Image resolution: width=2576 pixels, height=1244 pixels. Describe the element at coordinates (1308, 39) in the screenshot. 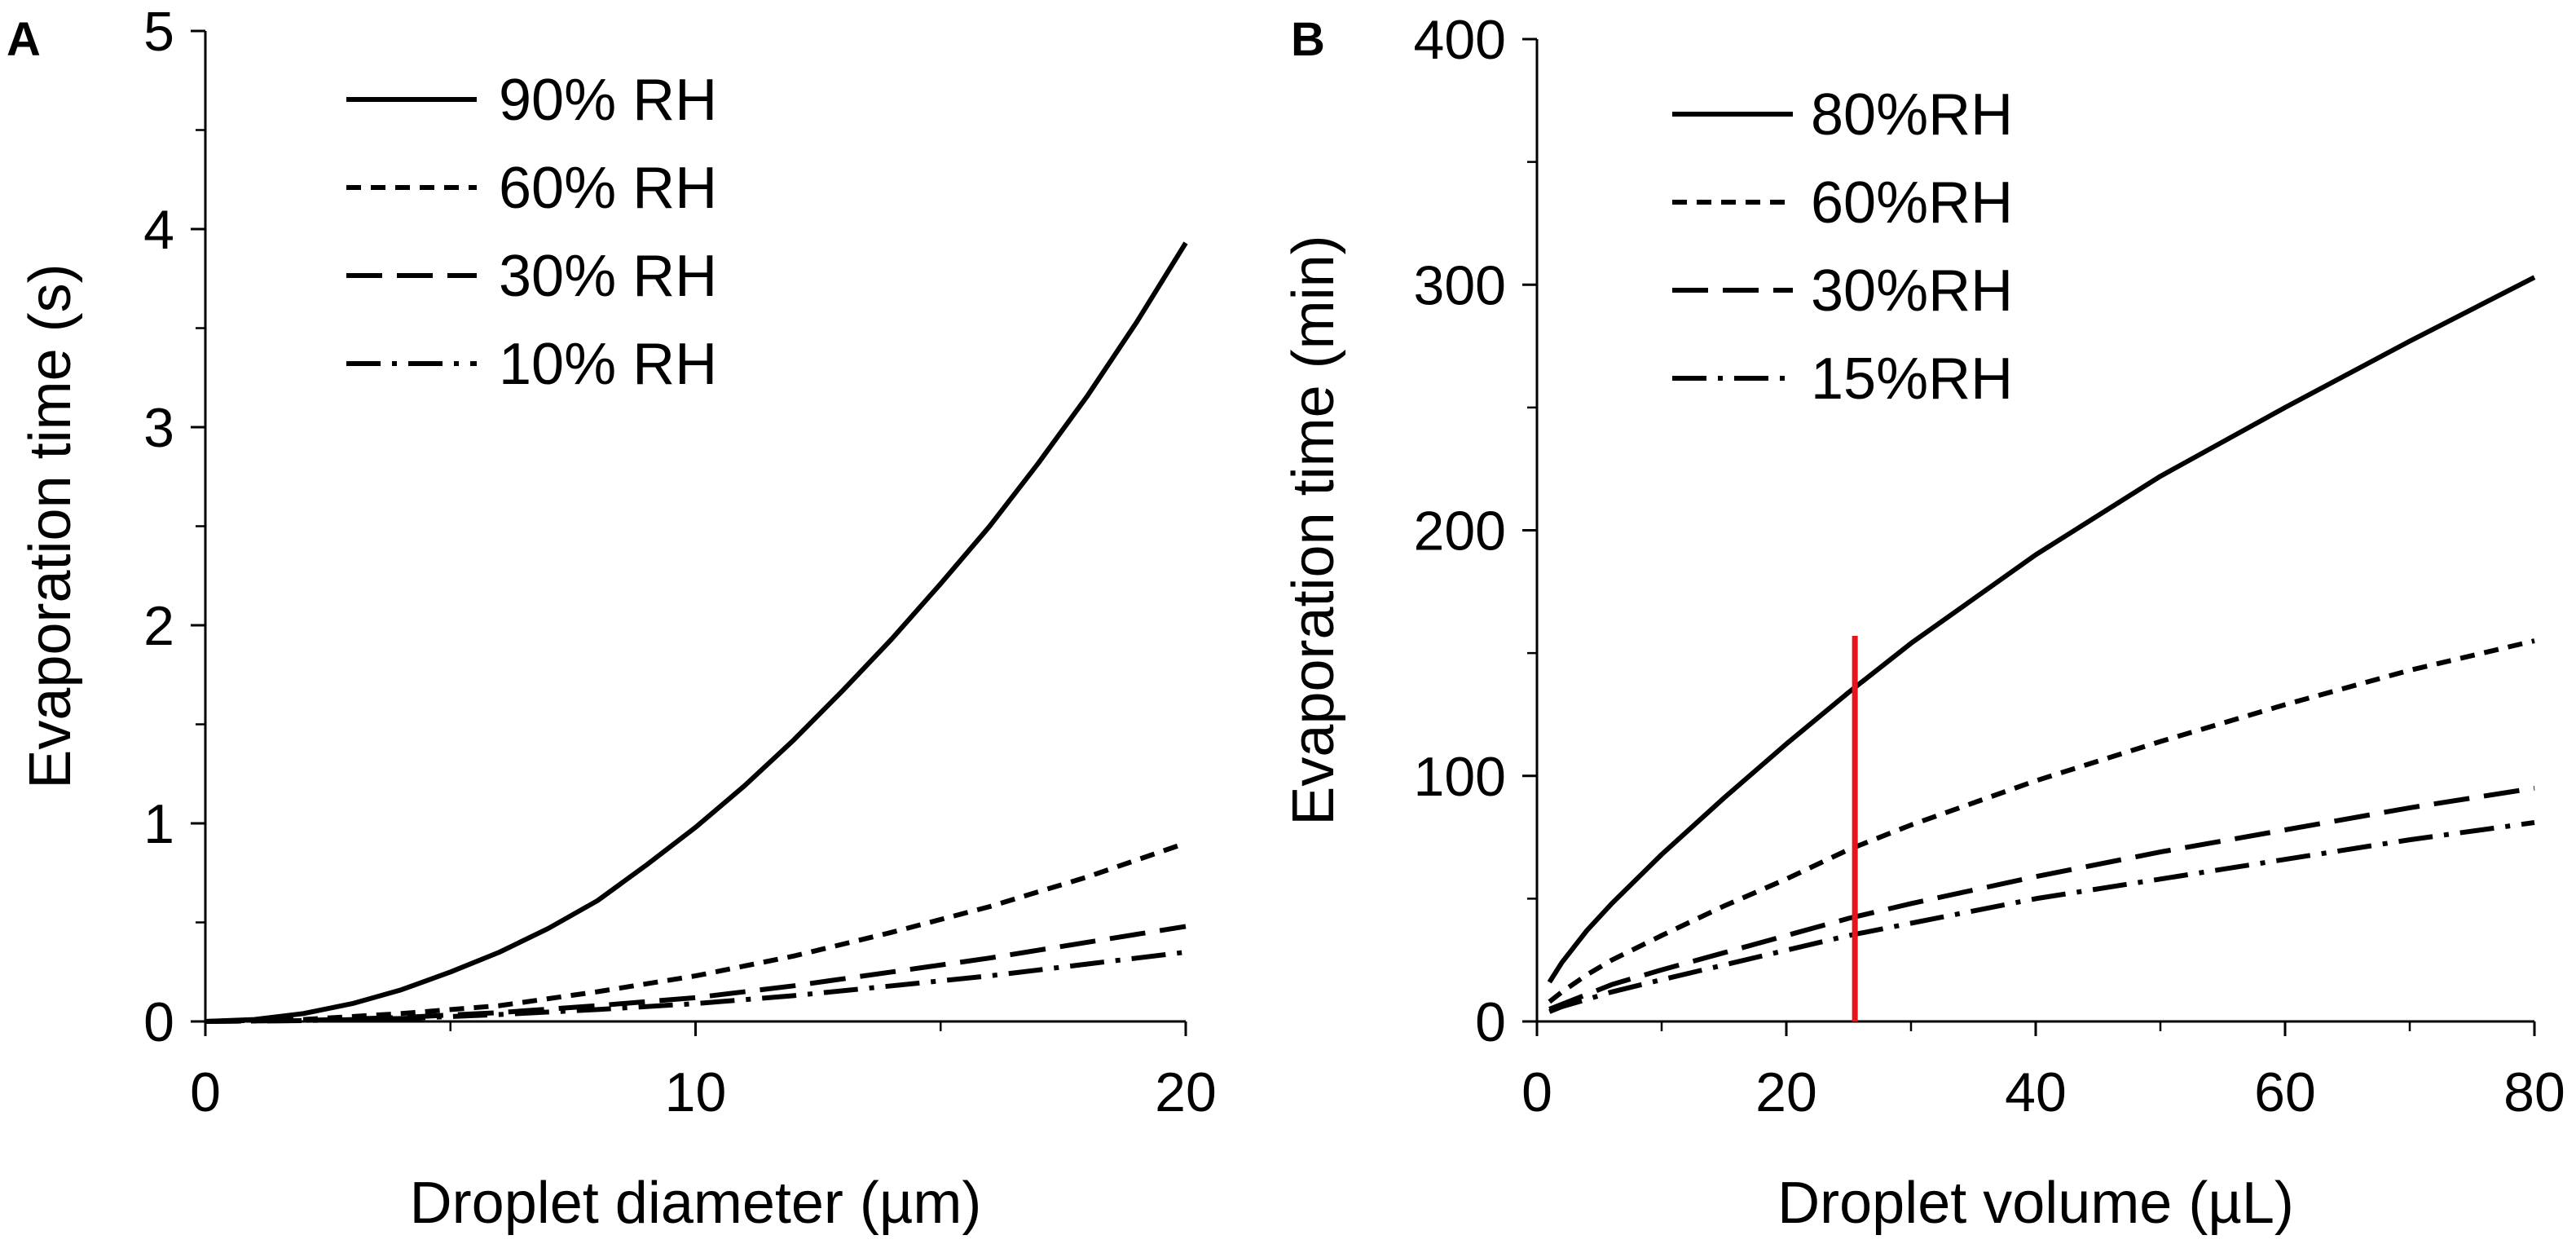

I see `panel-letter: B` at that location.